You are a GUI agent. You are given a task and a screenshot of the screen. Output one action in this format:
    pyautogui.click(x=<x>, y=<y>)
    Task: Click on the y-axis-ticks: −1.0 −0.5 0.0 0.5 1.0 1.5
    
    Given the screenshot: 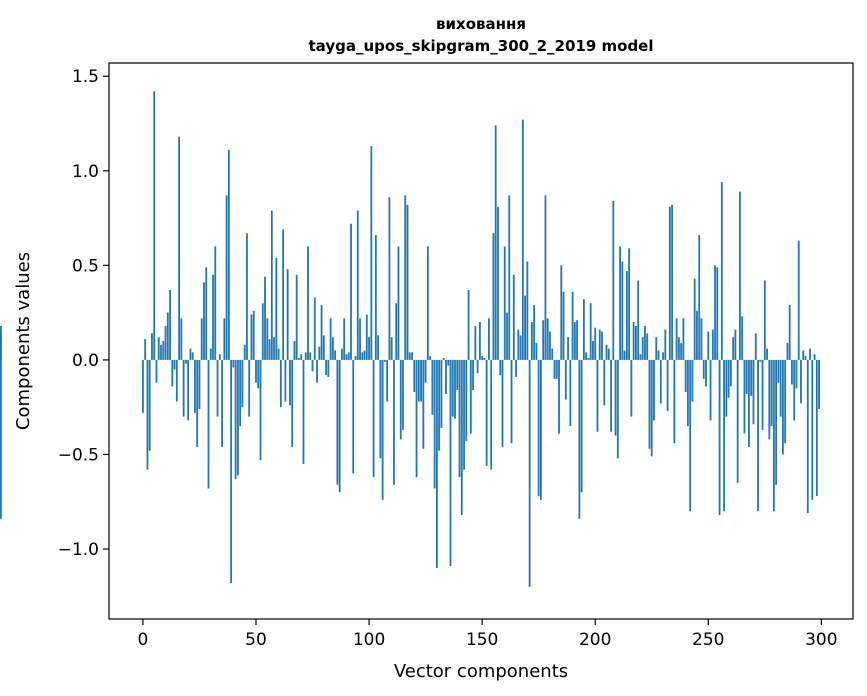 What is the action you would take?
    pyautogui.click(x=83, y=313)
    